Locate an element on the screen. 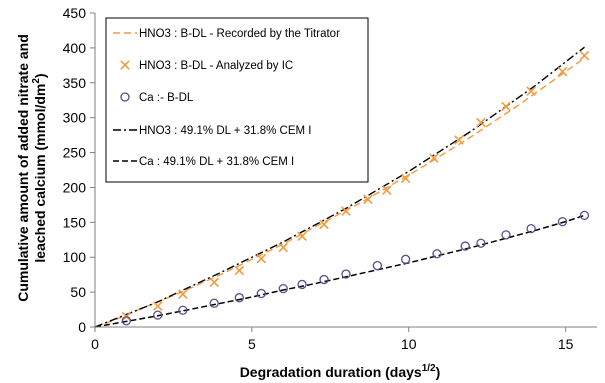 Image resolution: width=605 pixels, height=383 pixels. y-axis-label-line1: Cumulative amount of added nitrate and is located at coordinates (23, 168).